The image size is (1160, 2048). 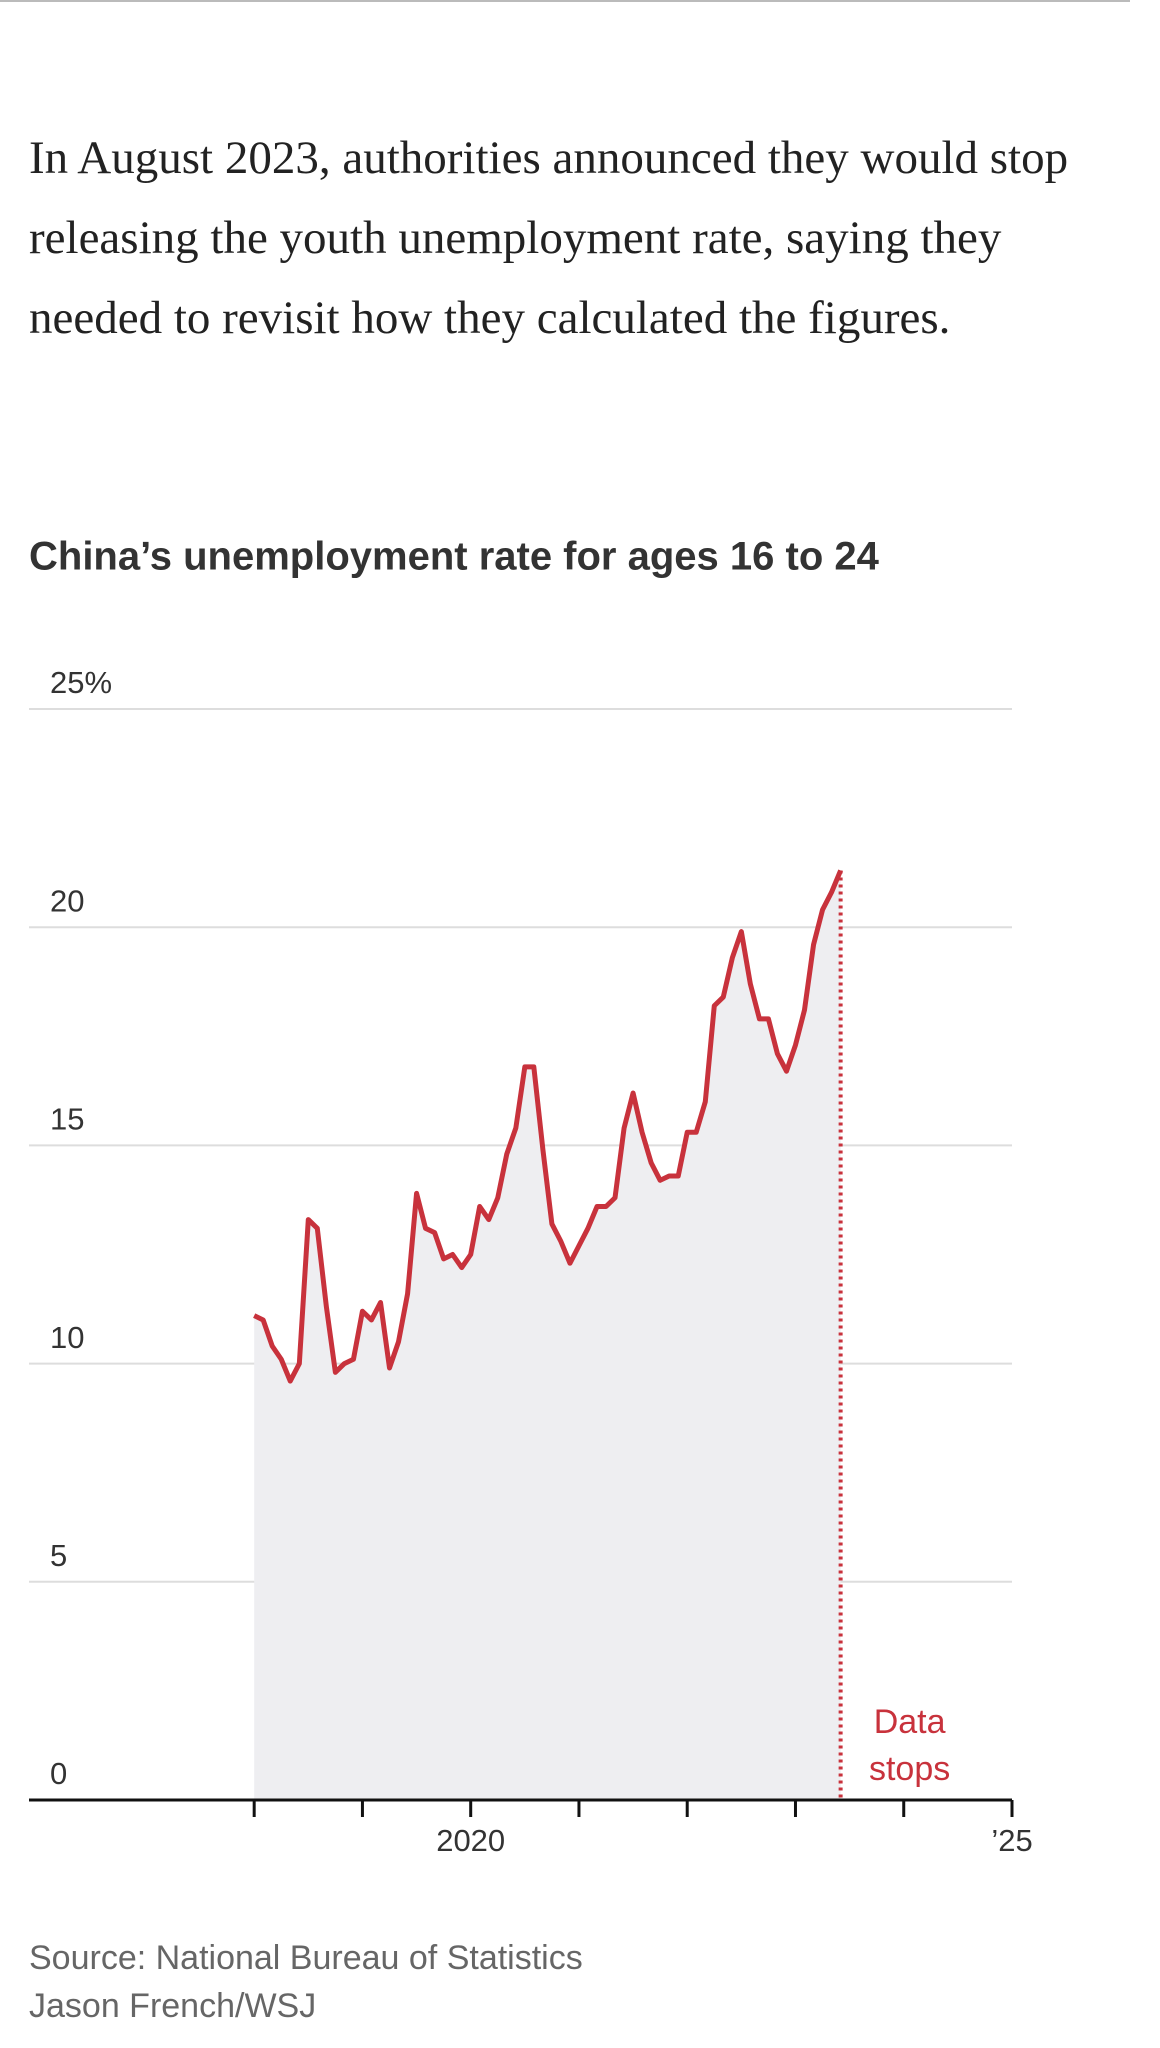 I want to click on line, so click(x=548, y=1126).